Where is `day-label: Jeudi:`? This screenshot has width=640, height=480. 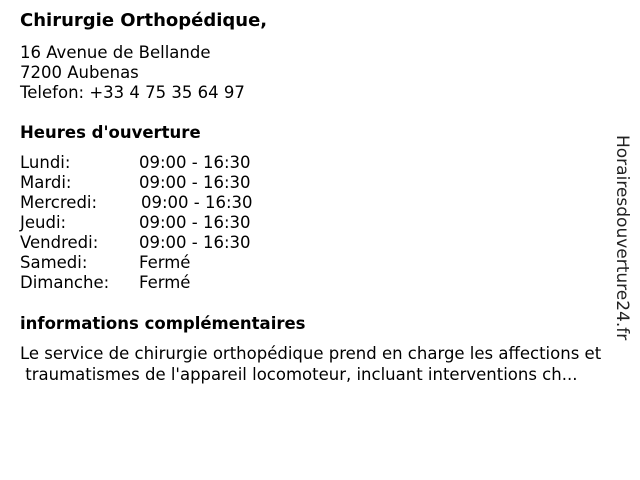 day-label: Jeudi: is located at coordinates (43, 222).